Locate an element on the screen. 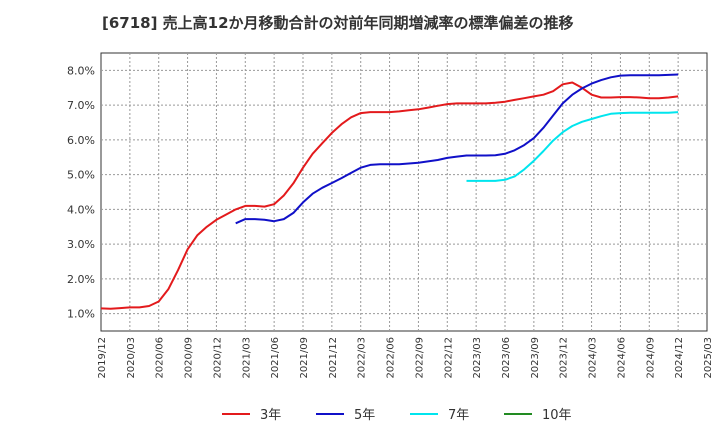  y-tick-label: 7.0% is located at coordinates (81, 105).